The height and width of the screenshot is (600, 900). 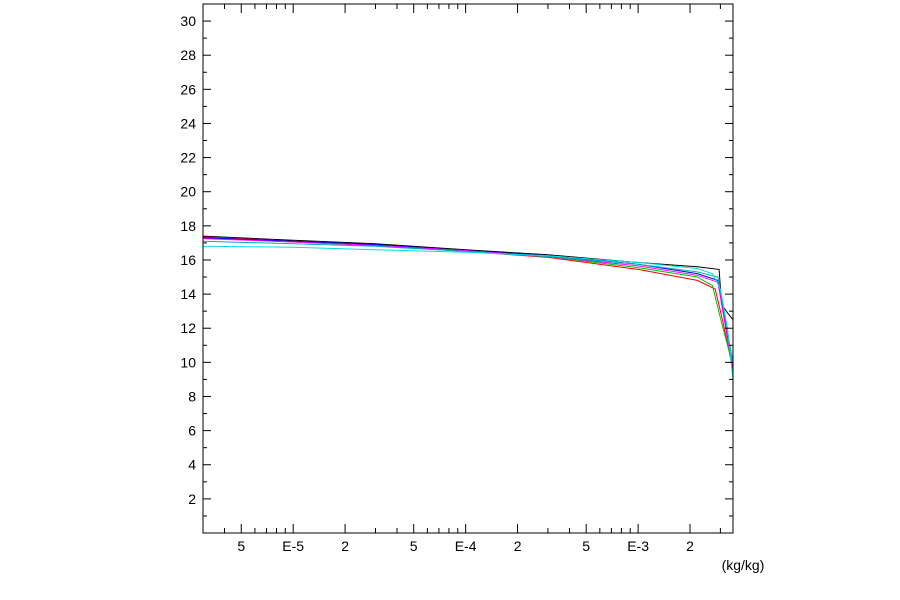 What do you see at coordinates (188, 124) in the screenshot?
I see `y-tick-label: 24` at bounding box center [188, 124].